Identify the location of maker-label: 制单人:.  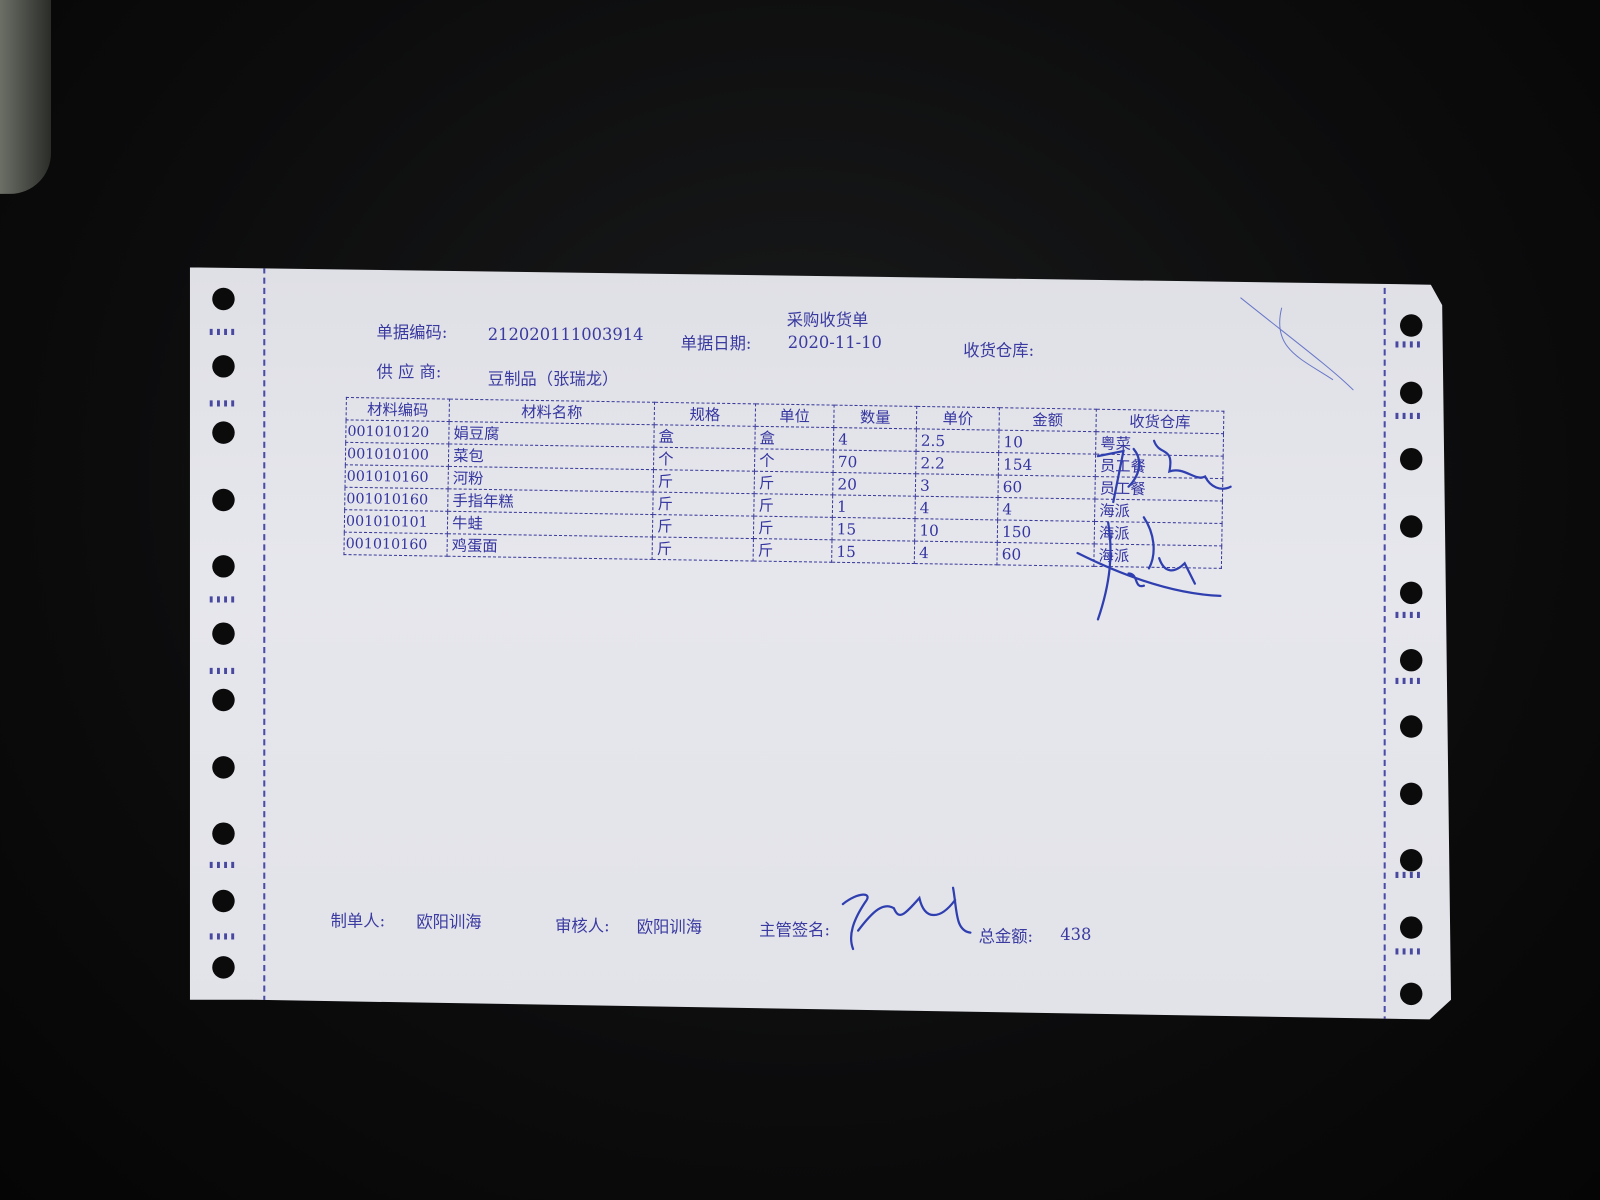
(358, 921).